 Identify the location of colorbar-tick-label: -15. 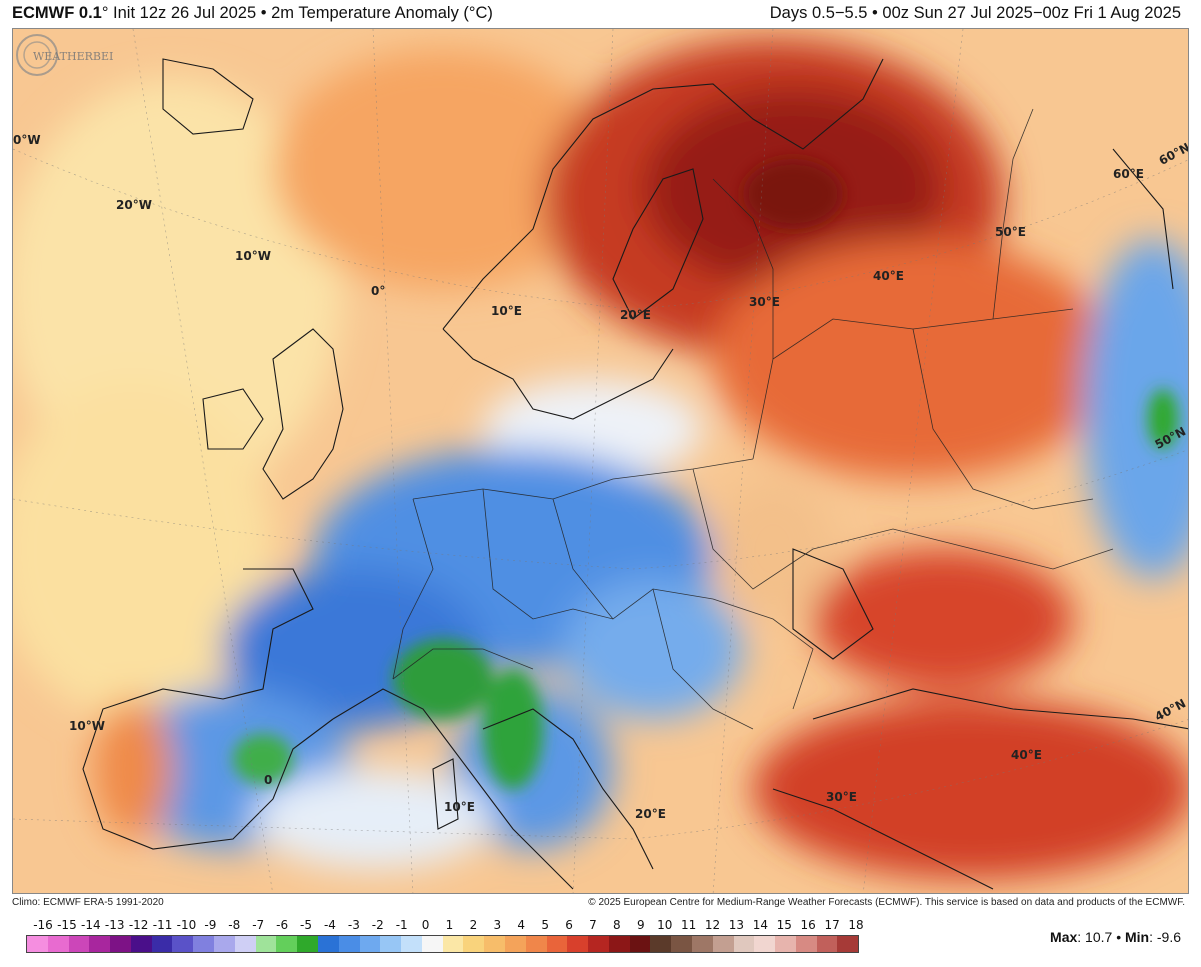
(67, 925).